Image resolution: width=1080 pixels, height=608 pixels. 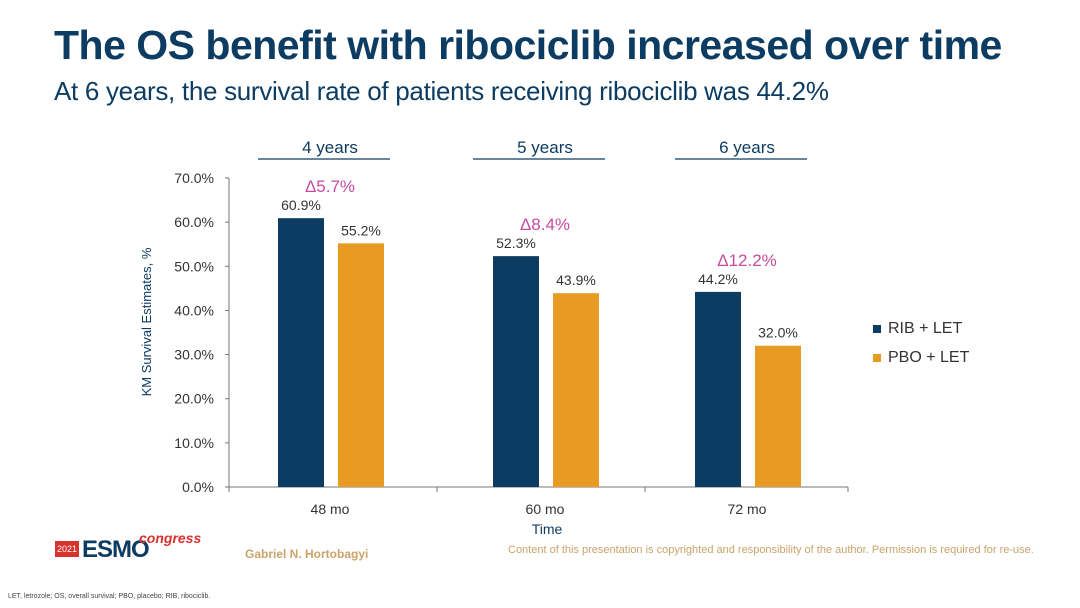 I want to click on y-tick-label: 60.0%, so click(x=194, y=222).